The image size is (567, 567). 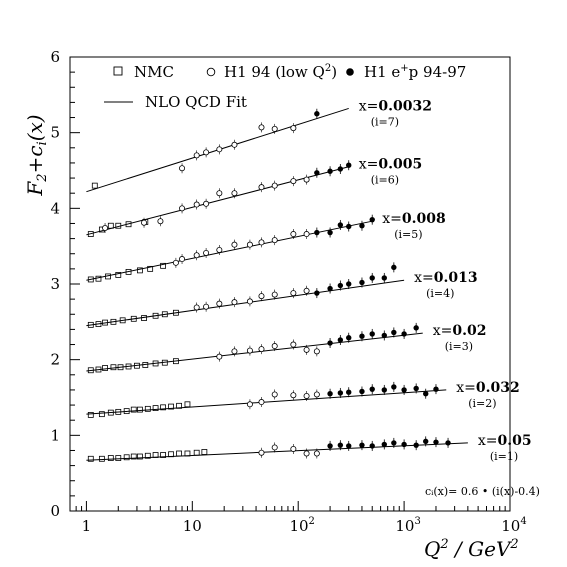 I want to click on bin-i-label: (i=5), so click(x=408, y=234).